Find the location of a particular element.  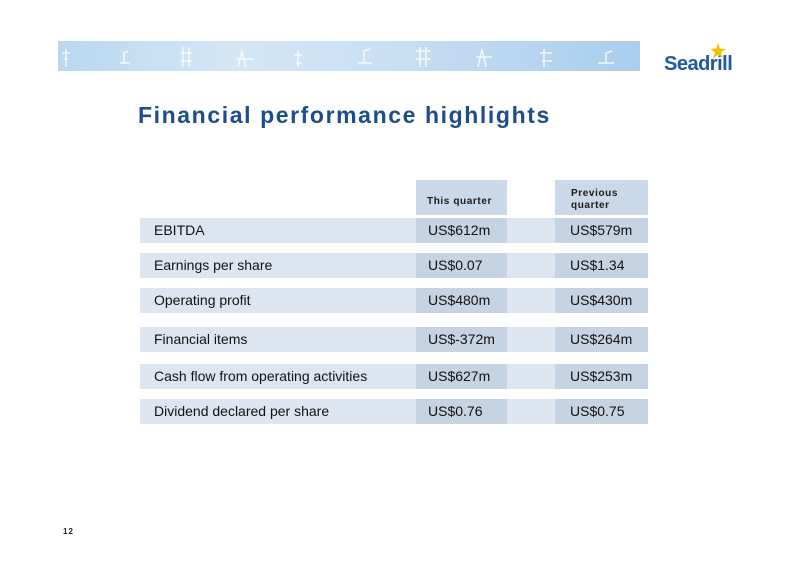

this-quarter-cell: US$627m is located at coordinates (461, 376).